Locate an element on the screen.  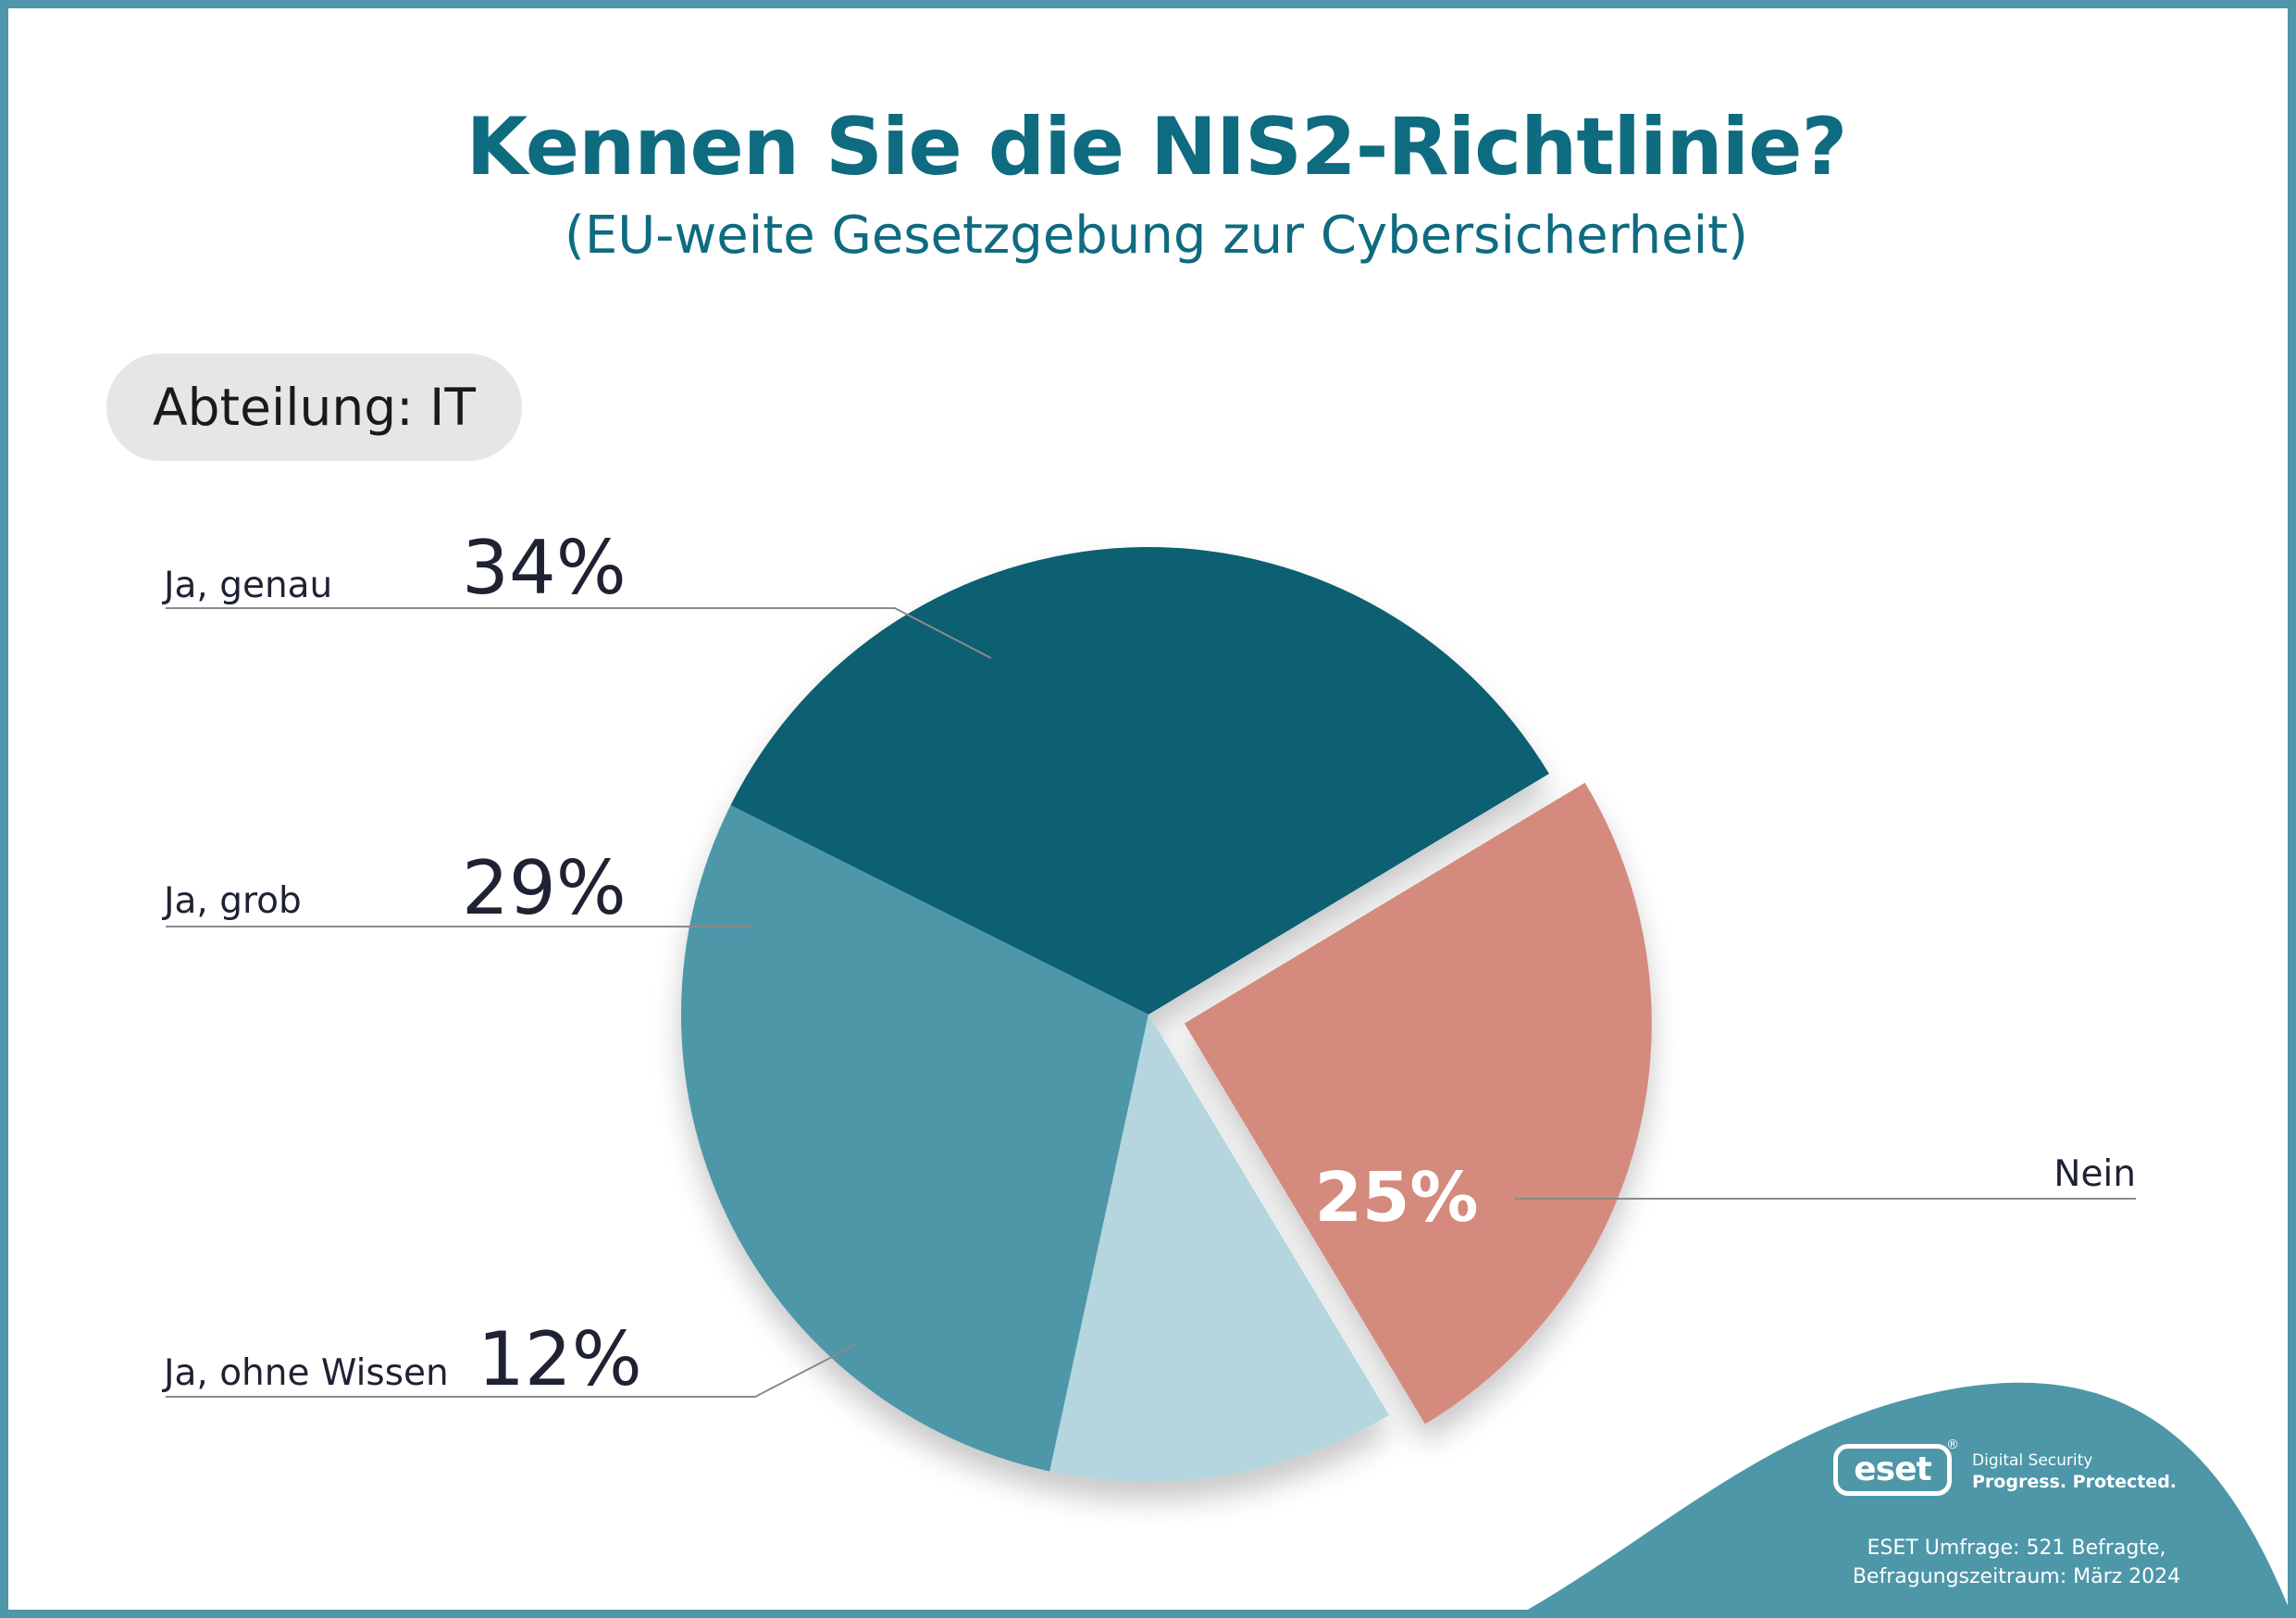
value-label-ja-genau: 34% is located at coordinates (545, 568).